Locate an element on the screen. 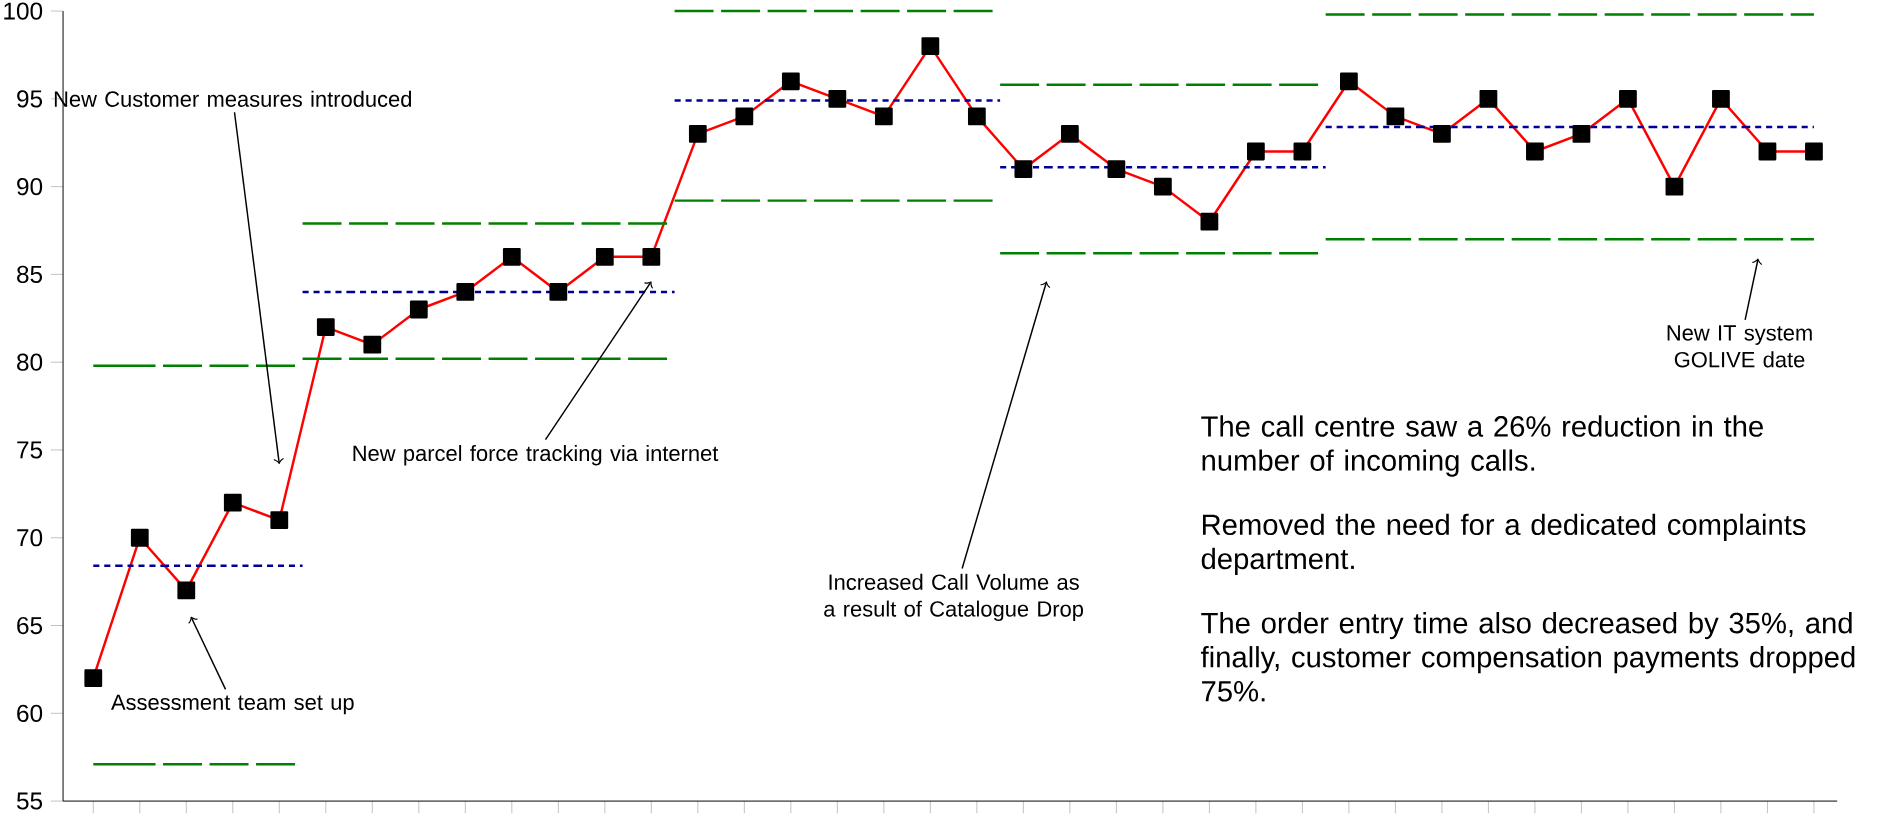  y-tick-label: 60 is located at coordinates (30, 713).